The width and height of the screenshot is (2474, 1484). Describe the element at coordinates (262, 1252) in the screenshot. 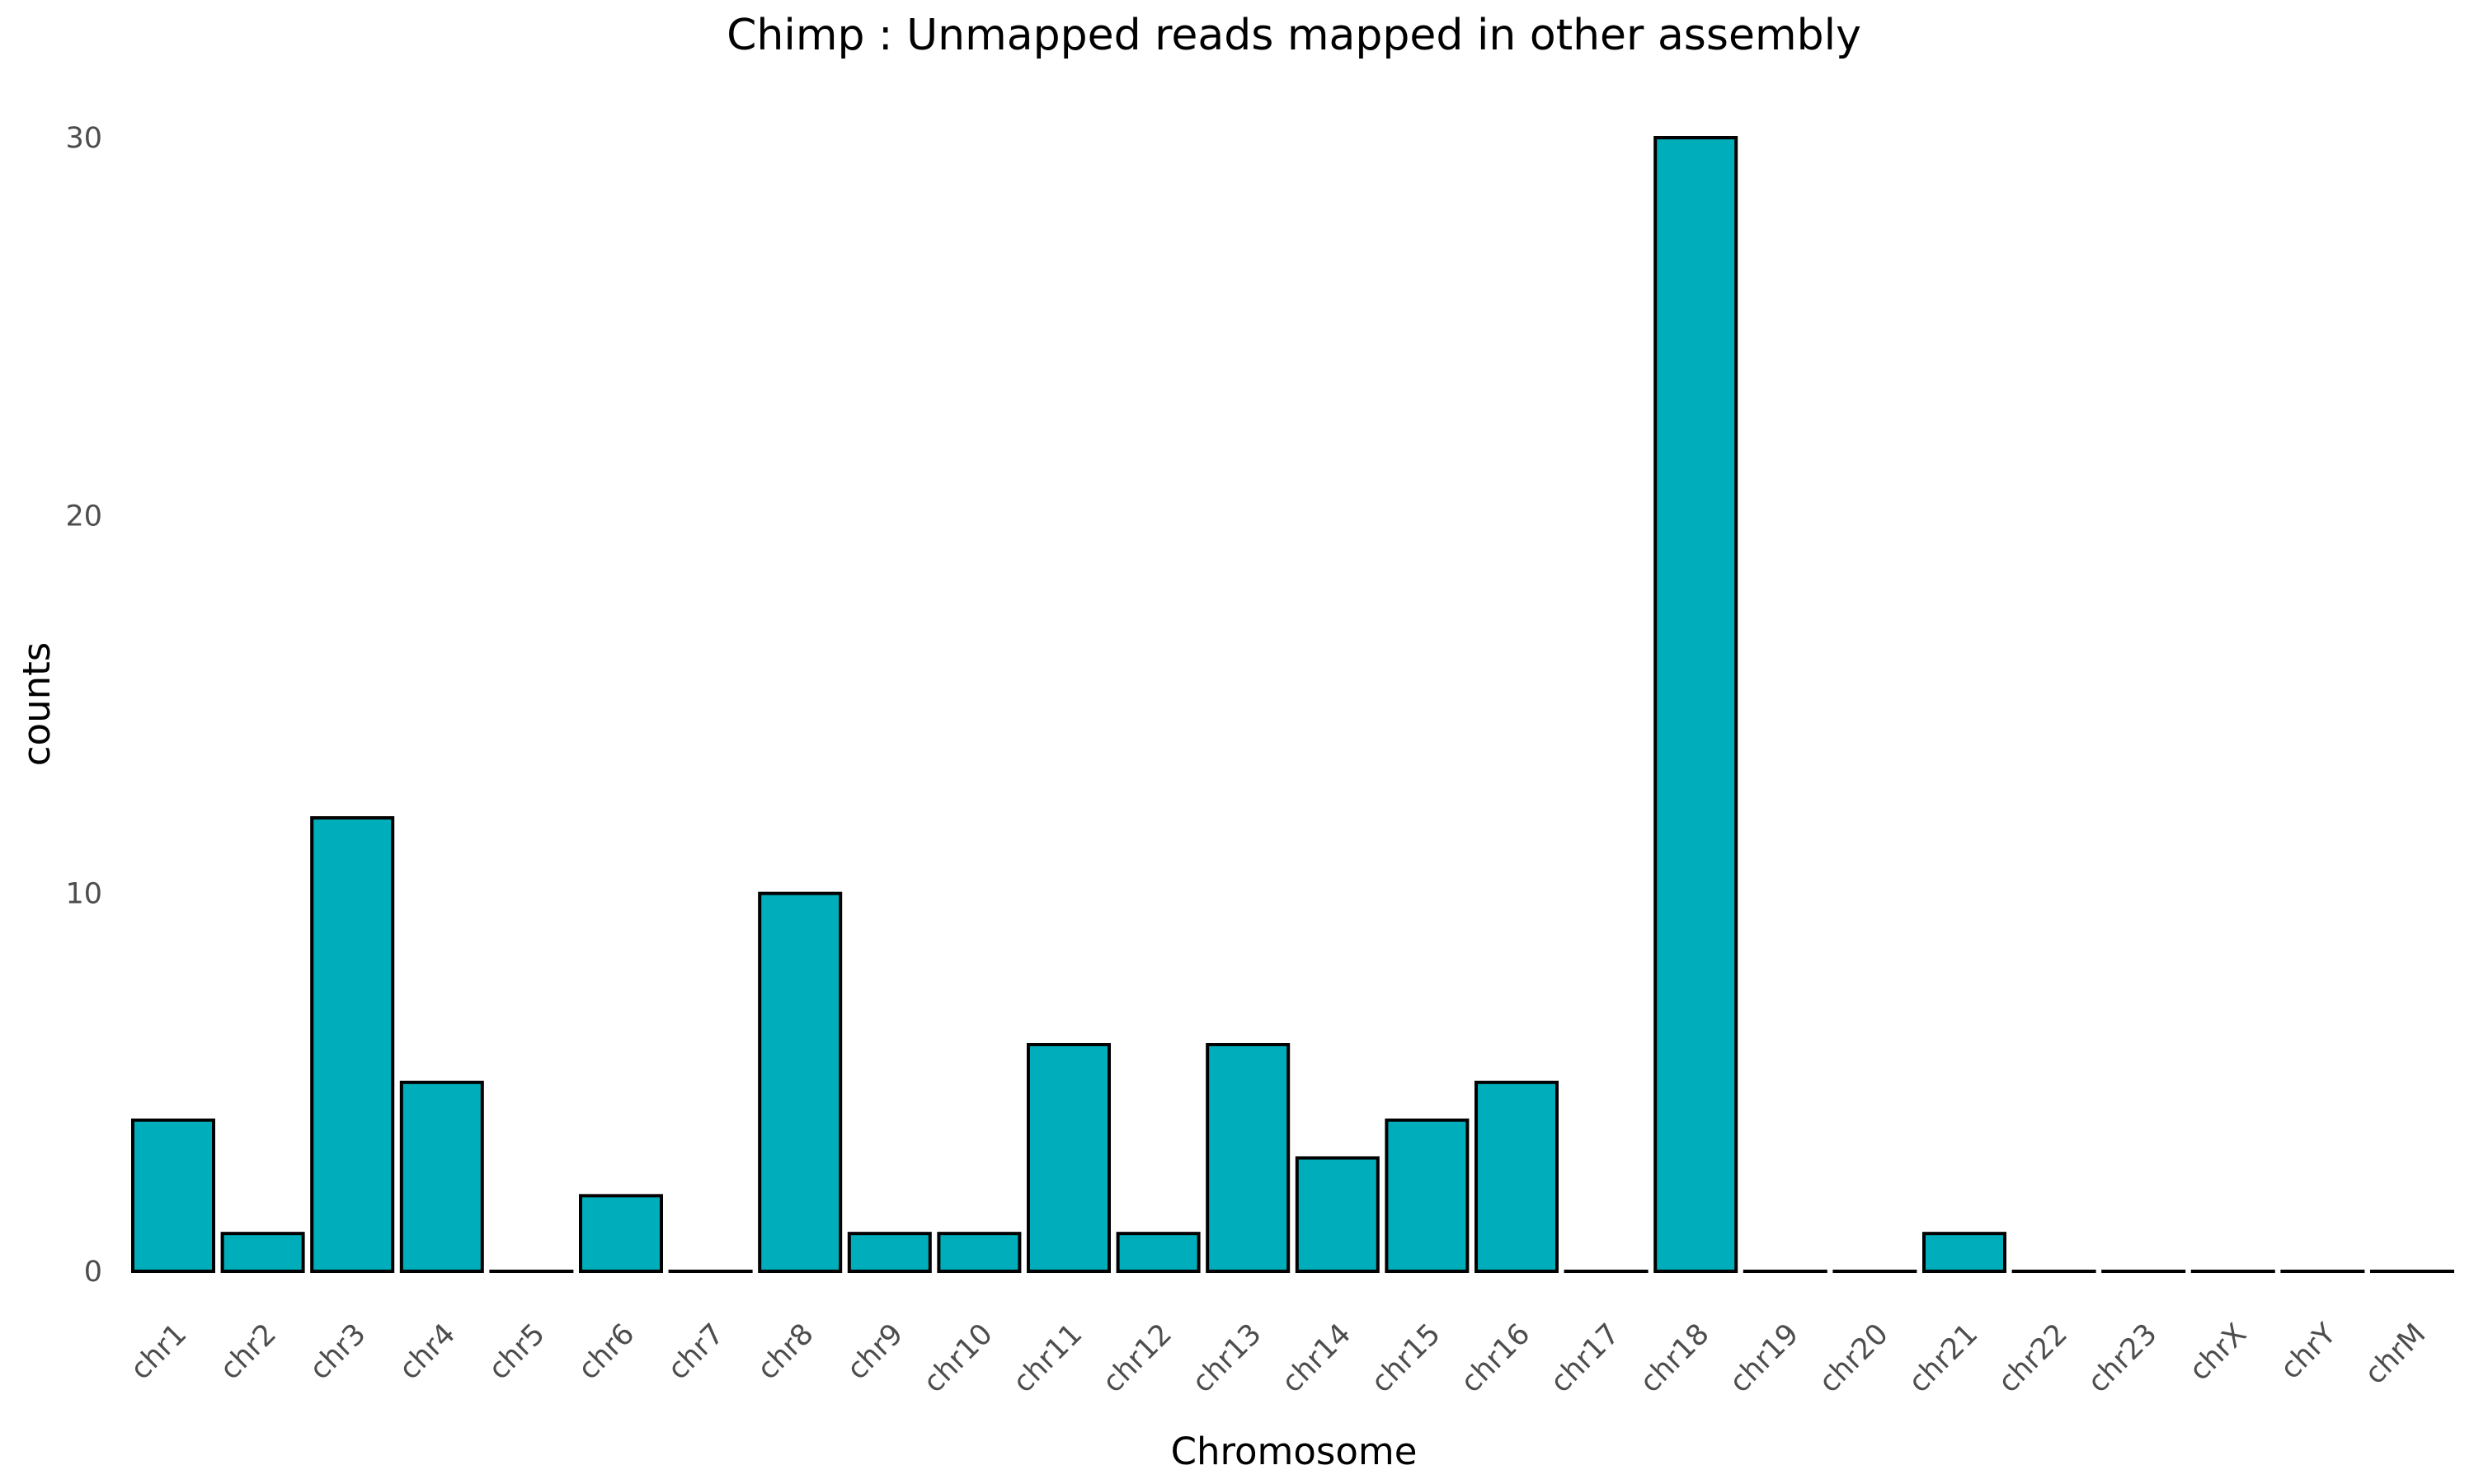

I see `bar-chr2` at that location.